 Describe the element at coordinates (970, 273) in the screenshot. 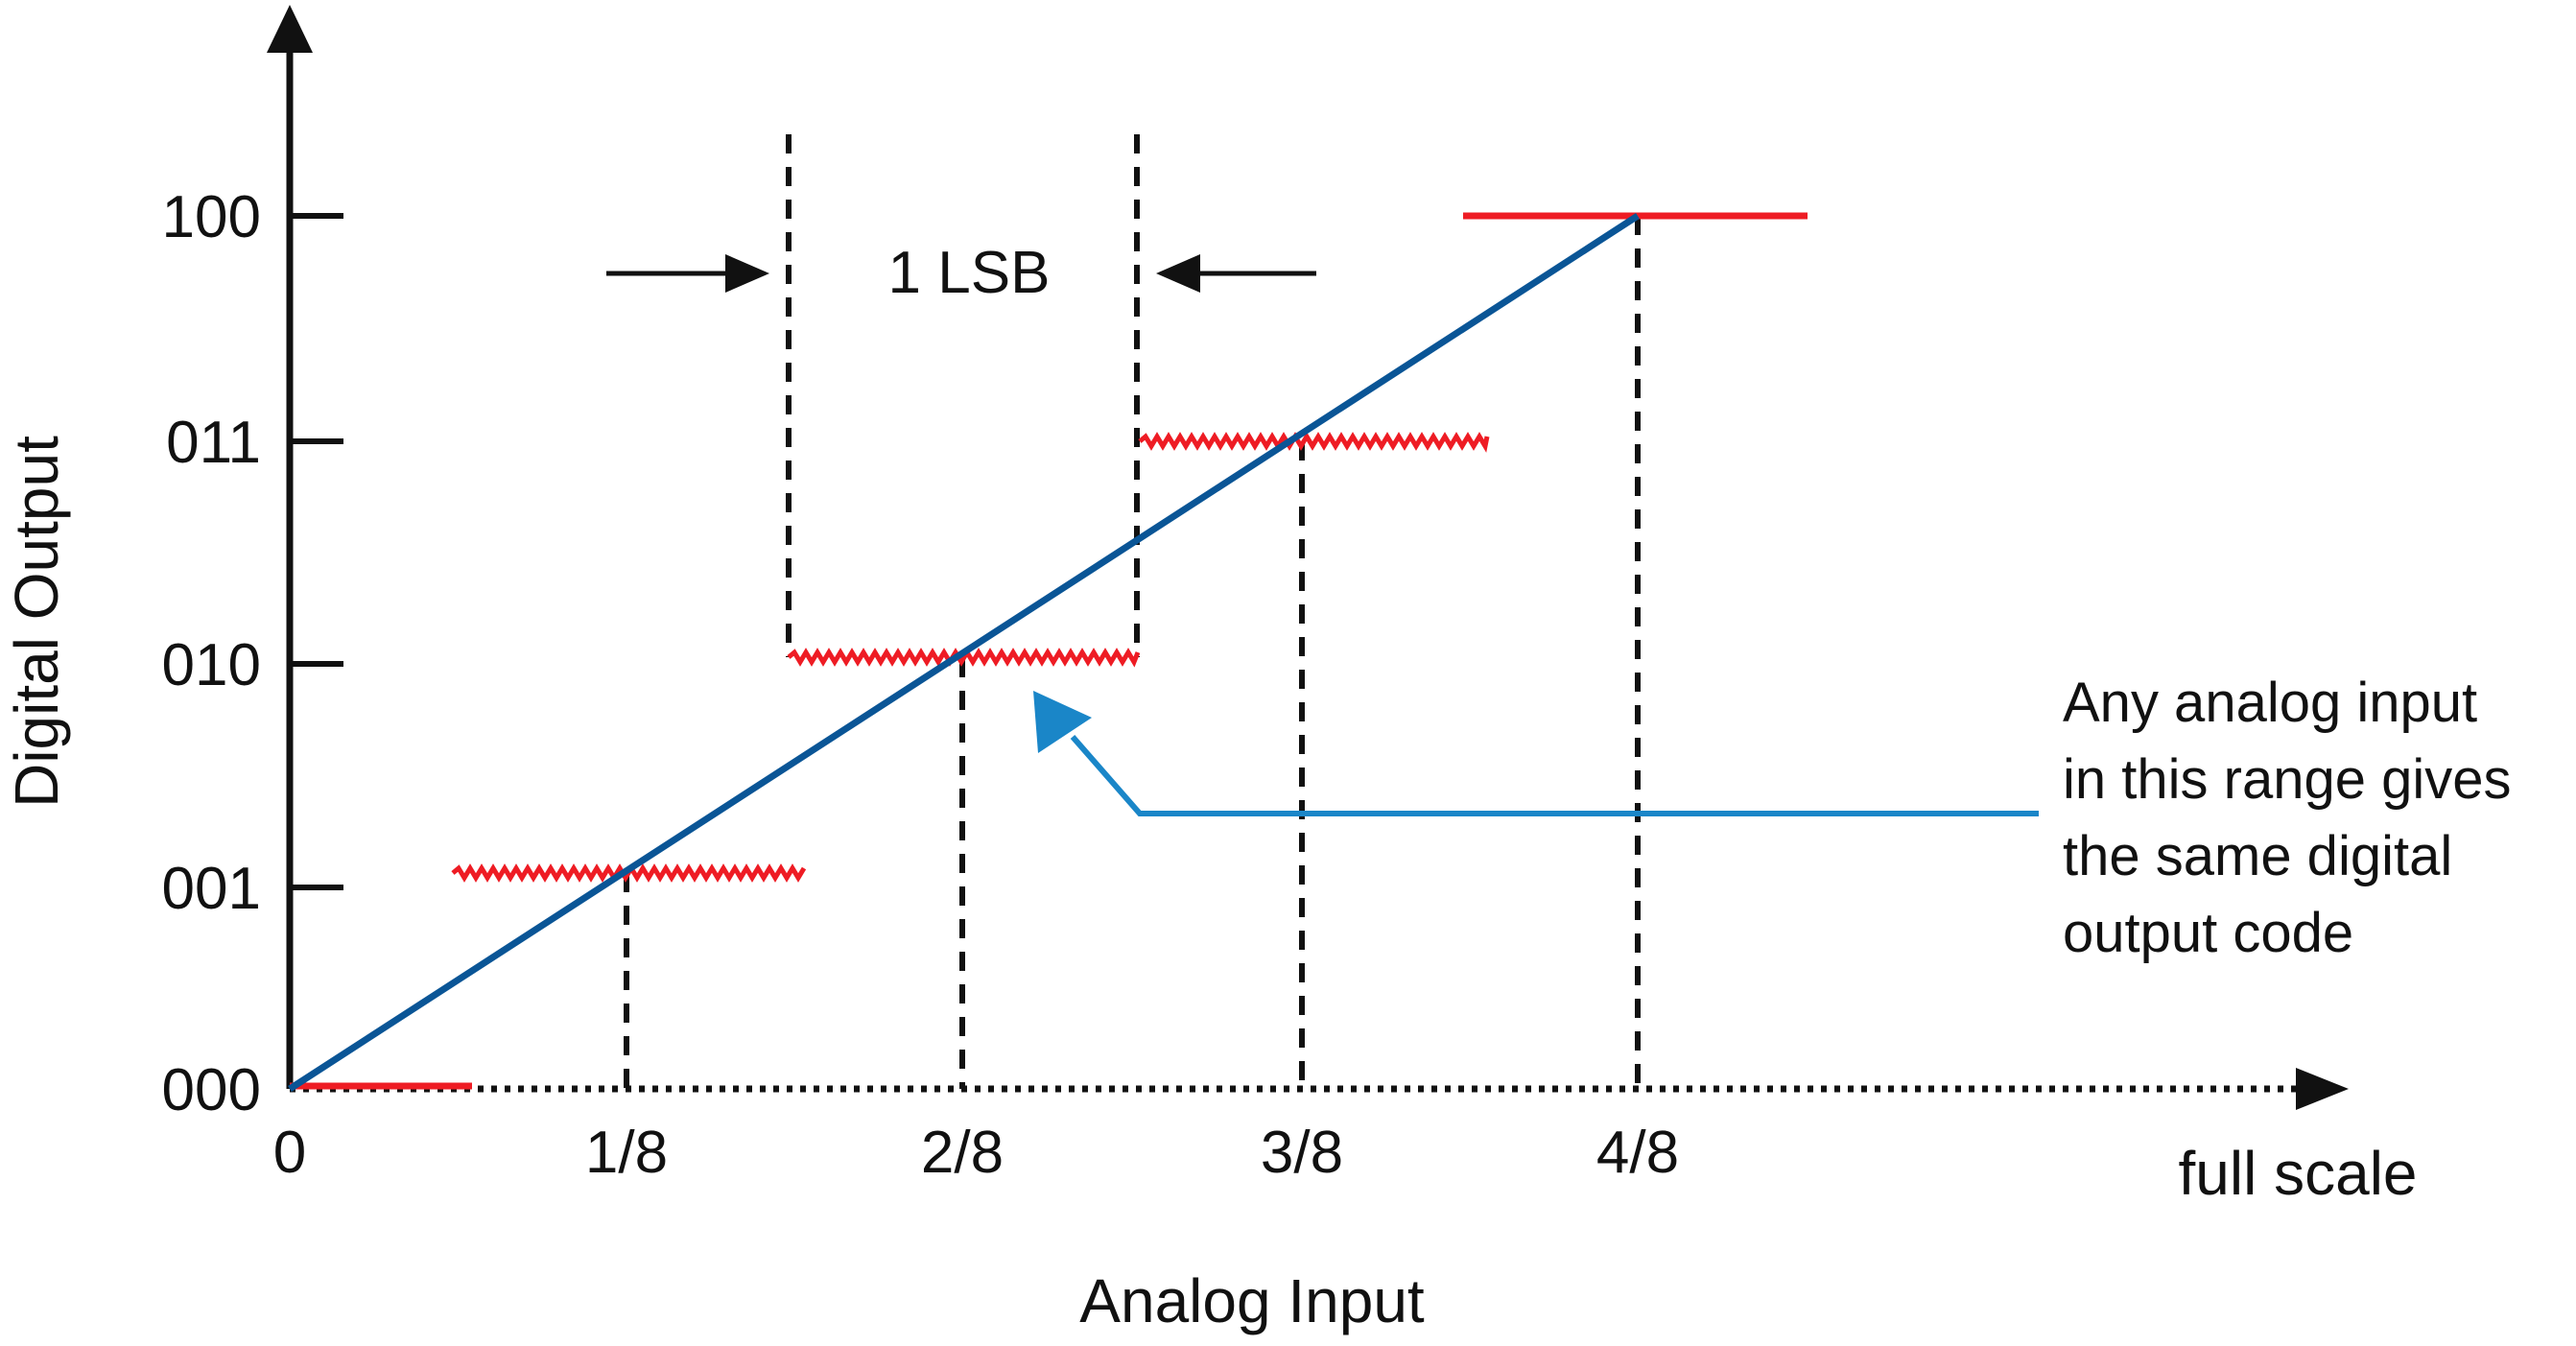

I see `lsb-label: 1 LSB` at that location.